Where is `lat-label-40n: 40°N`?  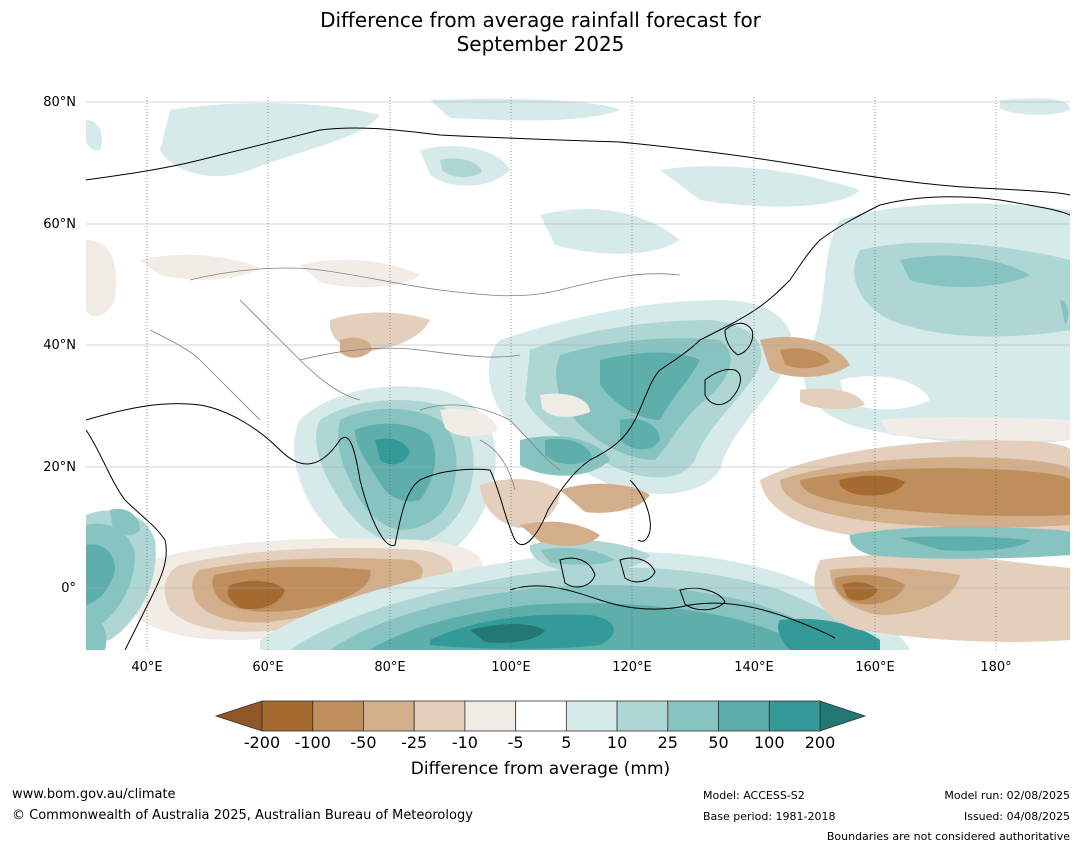 lat-label-40n: 40°N is located at coordinates (59, 345).